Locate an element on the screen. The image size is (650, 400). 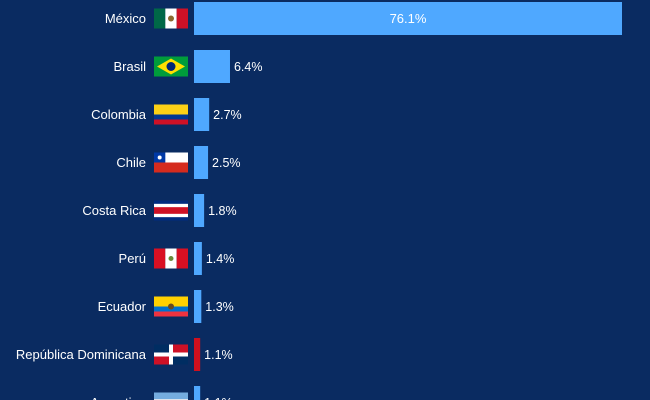
ecuador-flag-icon is located at coordinates (171, 306).